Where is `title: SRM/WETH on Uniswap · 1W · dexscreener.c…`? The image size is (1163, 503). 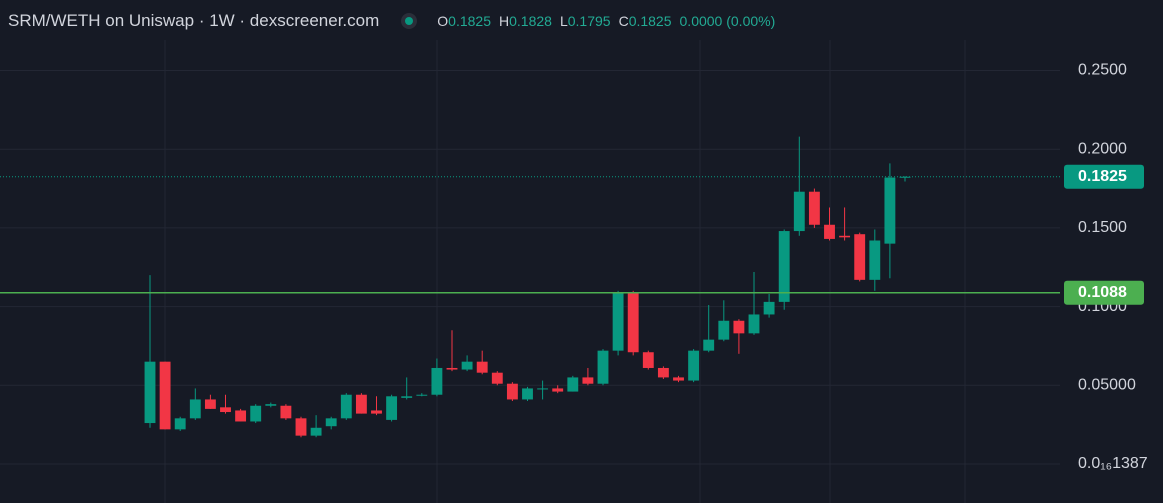 title: SRM/WETH on Uniswap · 1W · dexscreener.c… is located at coordinates (194, 20).